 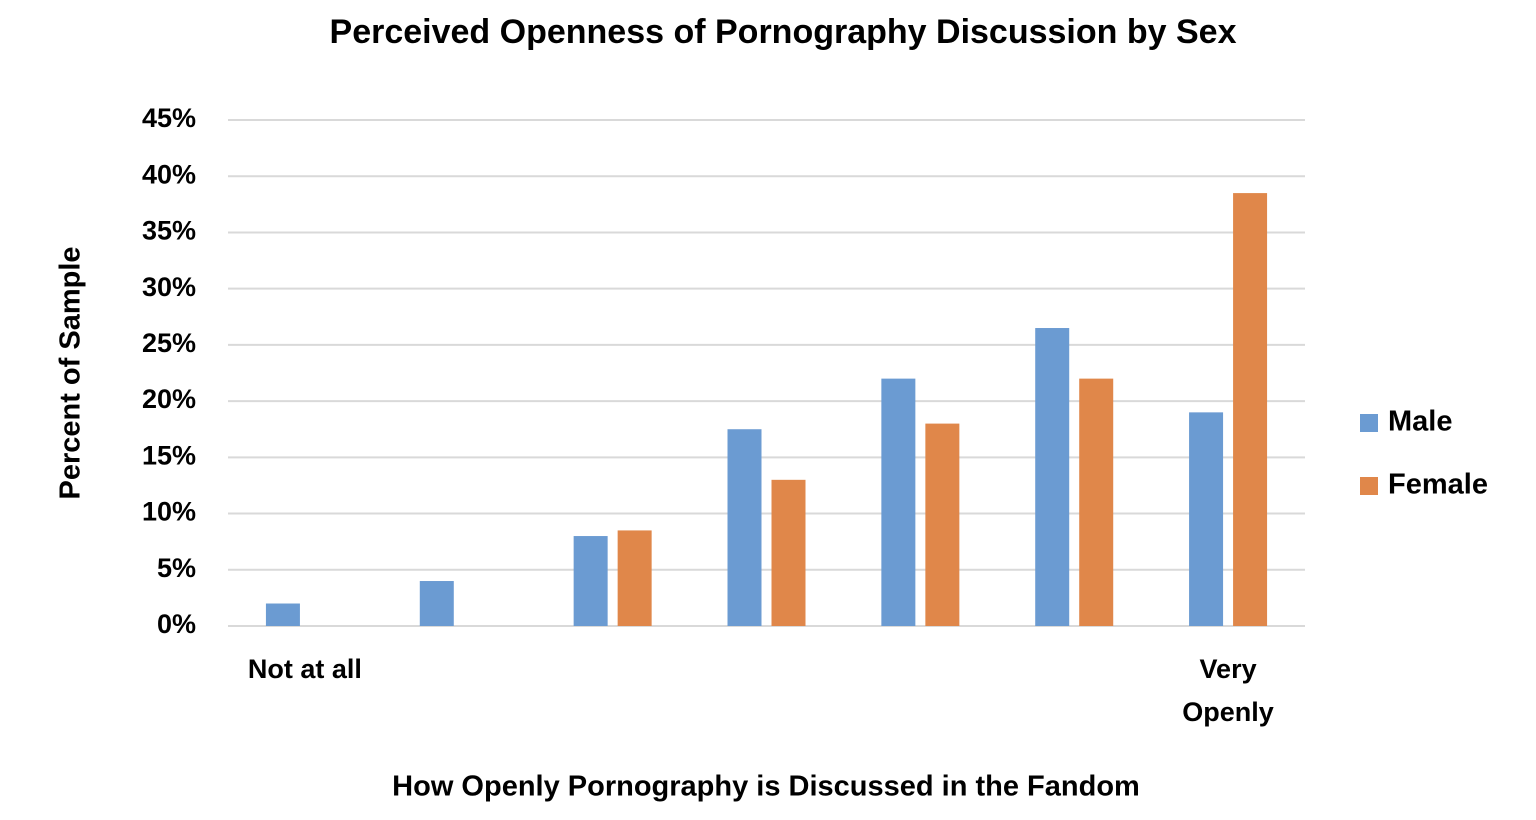 What do you see at coordinates (169, 399) in the screenshot?
I see `y-tick-label: 20%` at bounding box center [169, 399].